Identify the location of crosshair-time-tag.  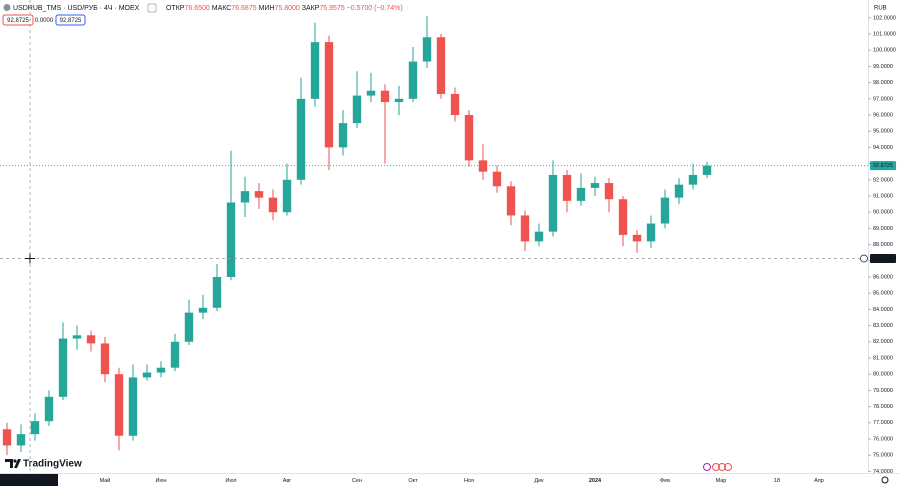
(29, 480).